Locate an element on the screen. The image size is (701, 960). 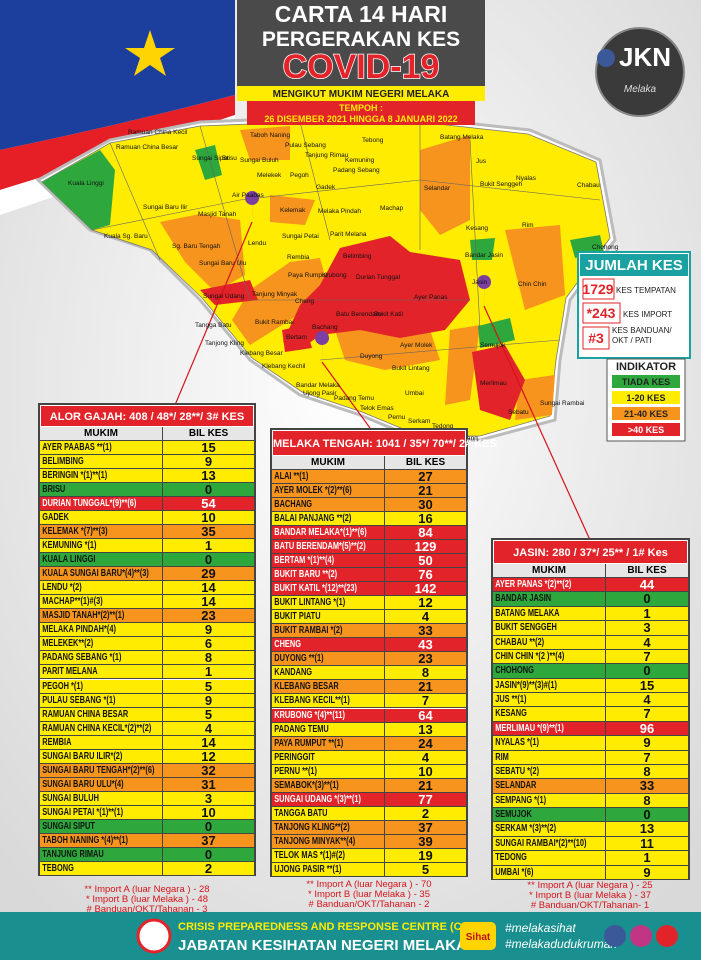
instagram-icon is located at coordinates (641, 936).